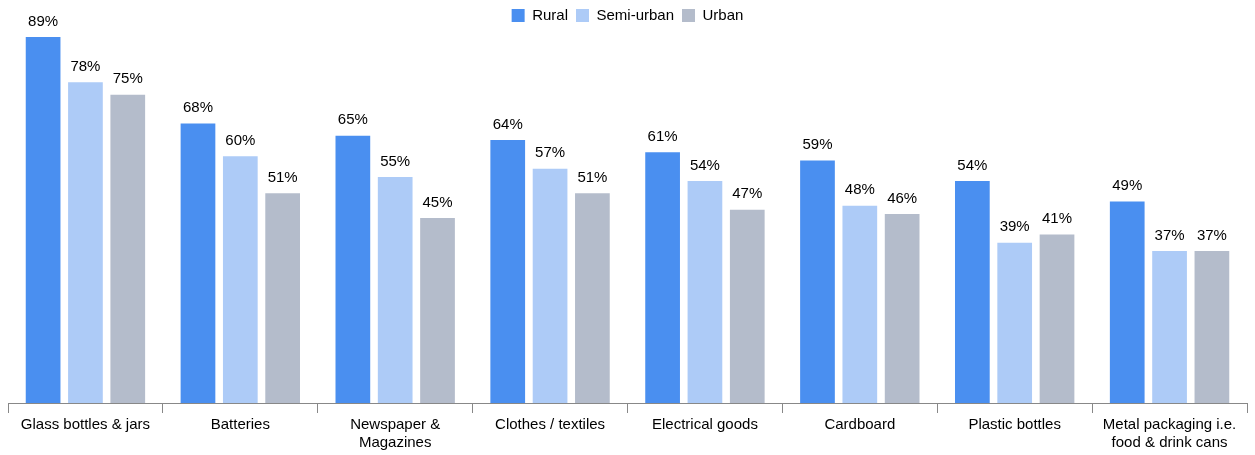 This screenshot has height=455, width=1255. What do you see at coordinates (859, 189) in the screenshot?
I see `data-label: 48%` at bounding box center [859, 189].